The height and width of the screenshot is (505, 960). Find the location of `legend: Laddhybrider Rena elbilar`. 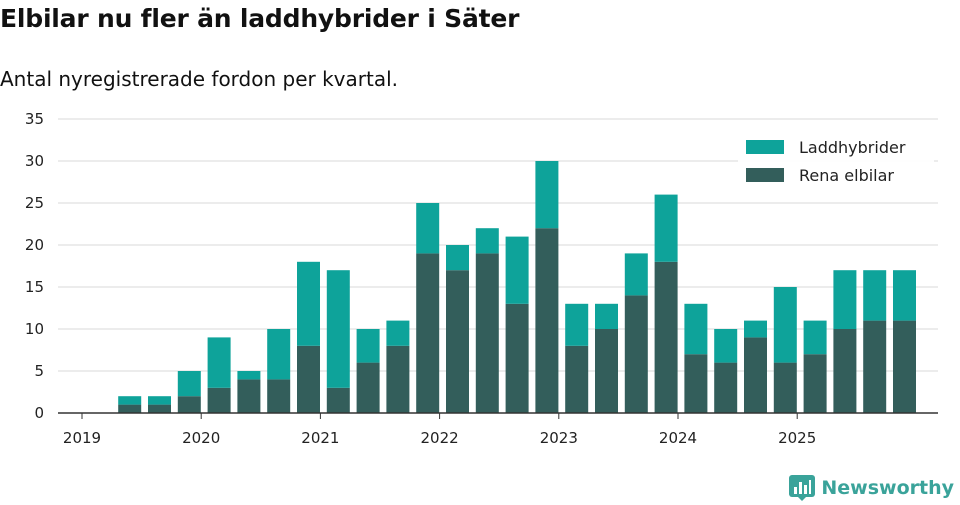

legend: Laddhybrider Rena elbilar is located at coordinates (836, 161).